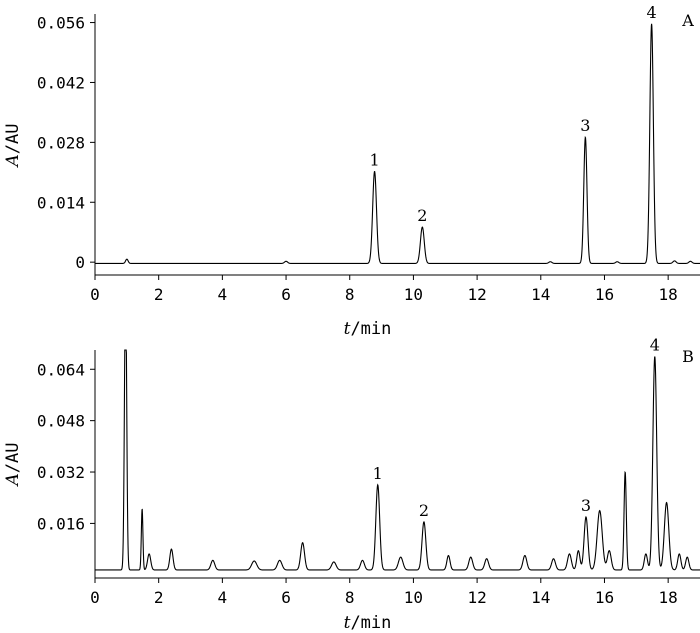 This screenshot has height=633, width=700. I want to click on y-tick-label: 0.014, so click(61, 202).